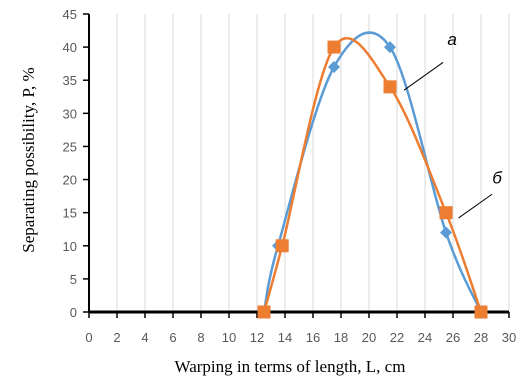 The width and height of the screenshot is (531, 379). Describe the element at coordinates (300, 327) in the screenshot. I see `x-axis: 0 2 4 6 8 10 12 14 16 18 20 22 24 26 28 30` at that location.